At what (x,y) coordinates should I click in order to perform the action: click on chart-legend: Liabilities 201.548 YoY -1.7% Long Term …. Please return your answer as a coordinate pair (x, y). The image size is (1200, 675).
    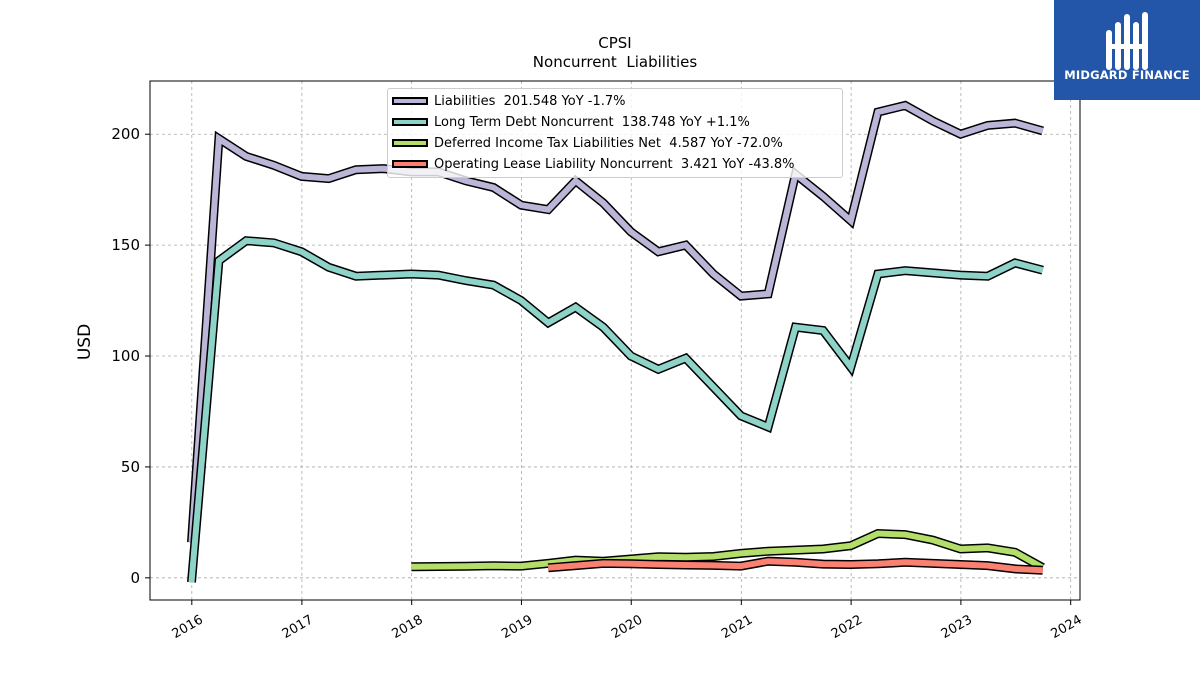
    Looking at the image, I should click on (615, 133).